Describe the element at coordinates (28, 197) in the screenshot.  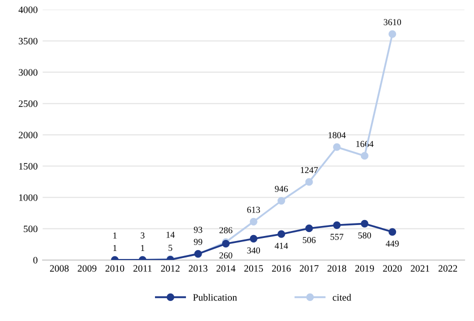
I see `y-tick-label: 1000` at that location.